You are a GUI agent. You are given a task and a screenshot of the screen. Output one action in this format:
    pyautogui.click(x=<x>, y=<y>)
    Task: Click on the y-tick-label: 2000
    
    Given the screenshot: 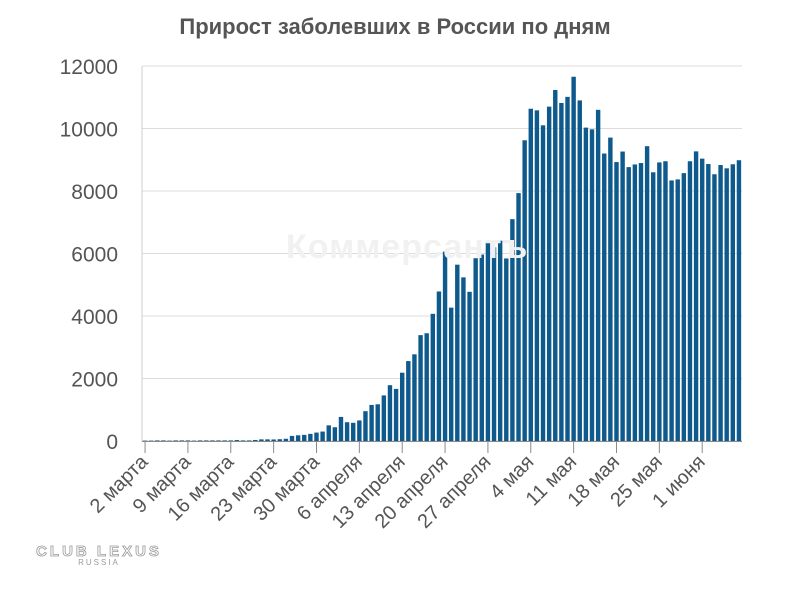 What is the action you would take?
    pyautogui.click(x=94, y=380)
    